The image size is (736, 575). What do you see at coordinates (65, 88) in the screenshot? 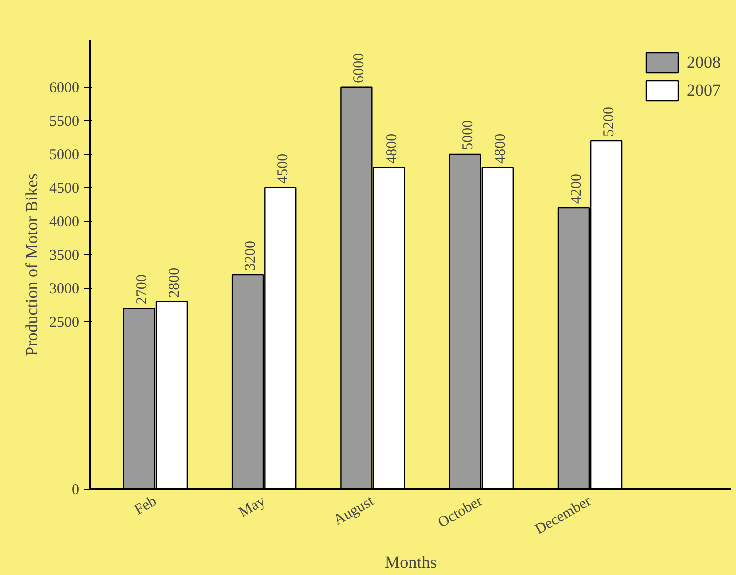
I see `y-tick-label: 6000` at bounding box center [65, 88].